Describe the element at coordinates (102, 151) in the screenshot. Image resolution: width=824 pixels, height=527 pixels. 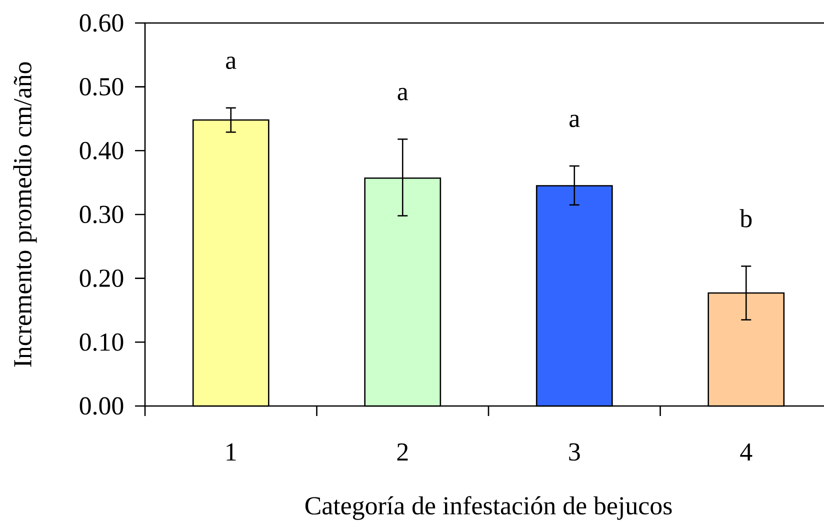
I see `y-tick-label: 0.40` at that location.